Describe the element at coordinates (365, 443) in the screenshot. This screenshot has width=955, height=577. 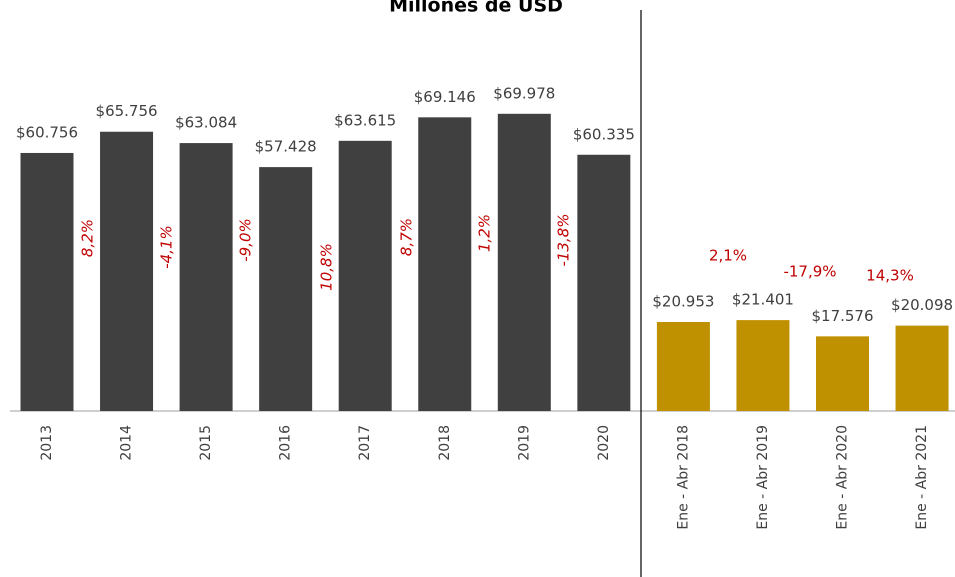
I see `x-tick-label: 2017` at that location.